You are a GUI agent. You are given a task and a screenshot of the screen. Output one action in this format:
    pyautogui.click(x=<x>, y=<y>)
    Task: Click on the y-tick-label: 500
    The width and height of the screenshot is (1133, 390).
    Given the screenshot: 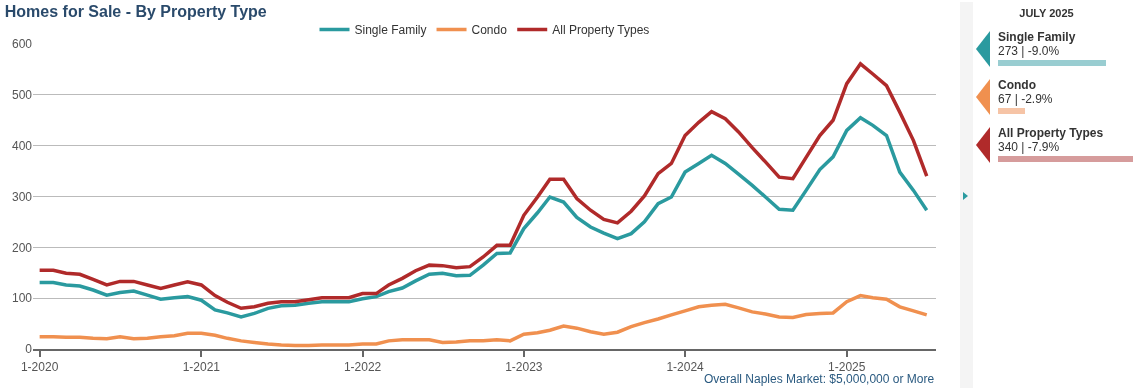 What is the action you would take?
    pyautogui.click(x=22, y=95)
    